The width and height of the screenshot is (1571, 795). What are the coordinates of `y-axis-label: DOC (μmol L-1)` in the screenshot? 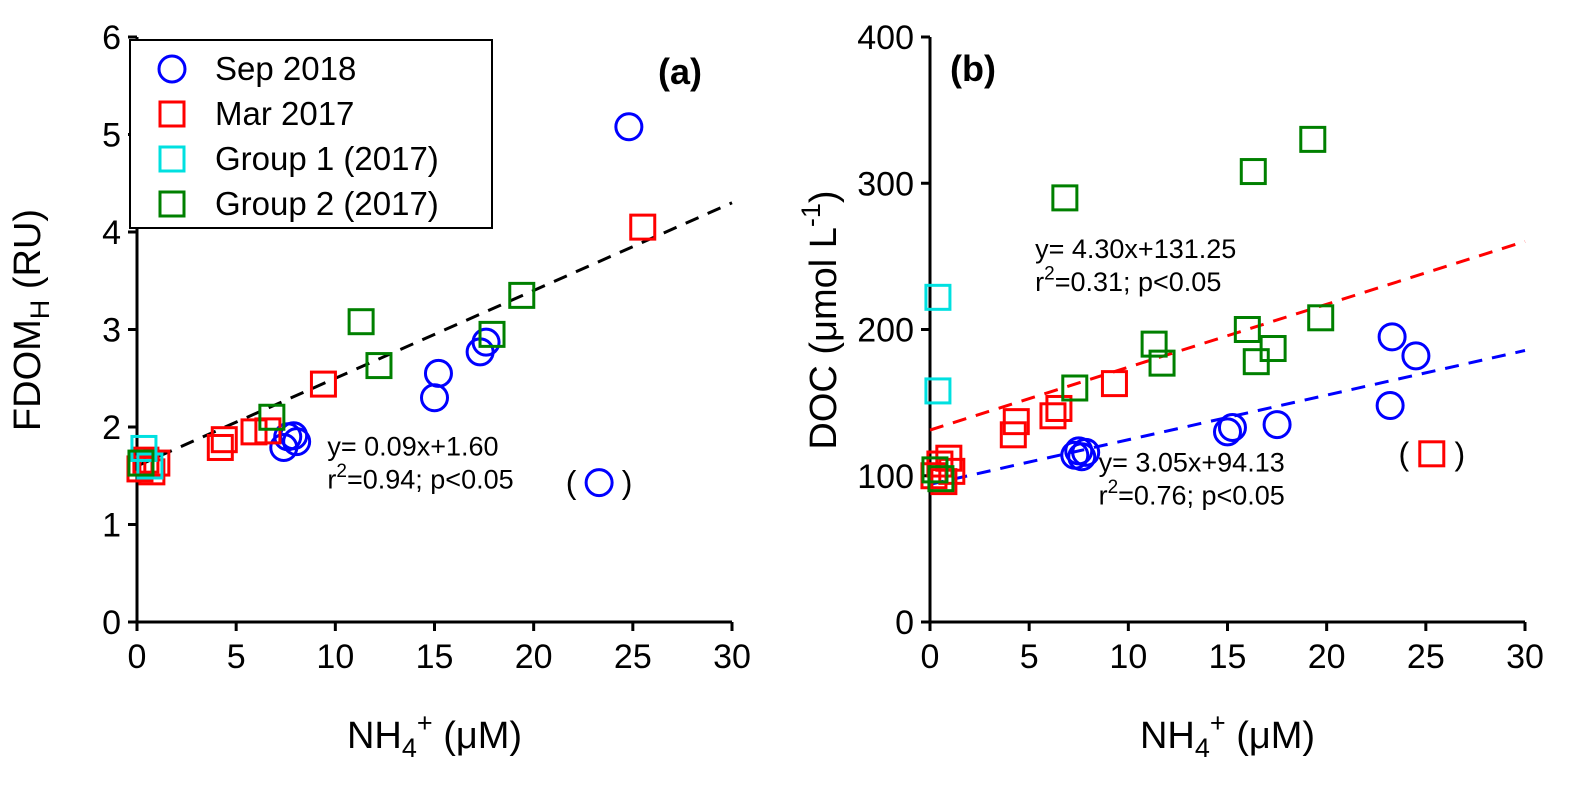 It's located at (820, 319).